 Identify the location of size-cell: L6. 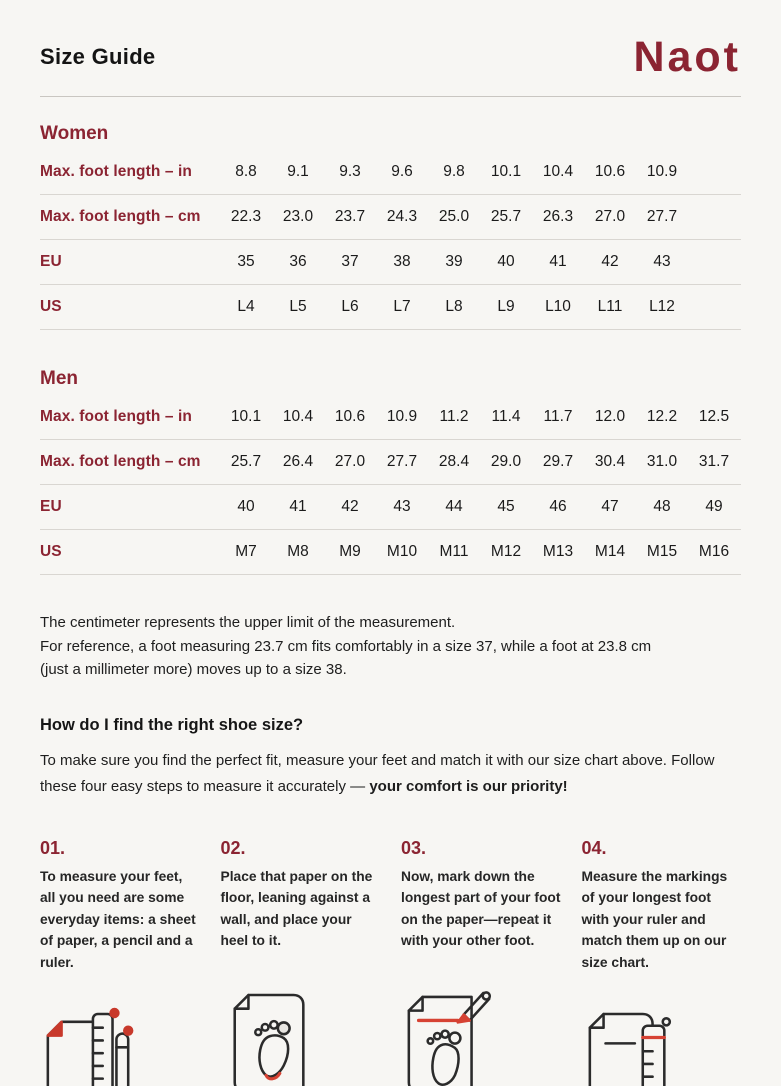
(350, 306).